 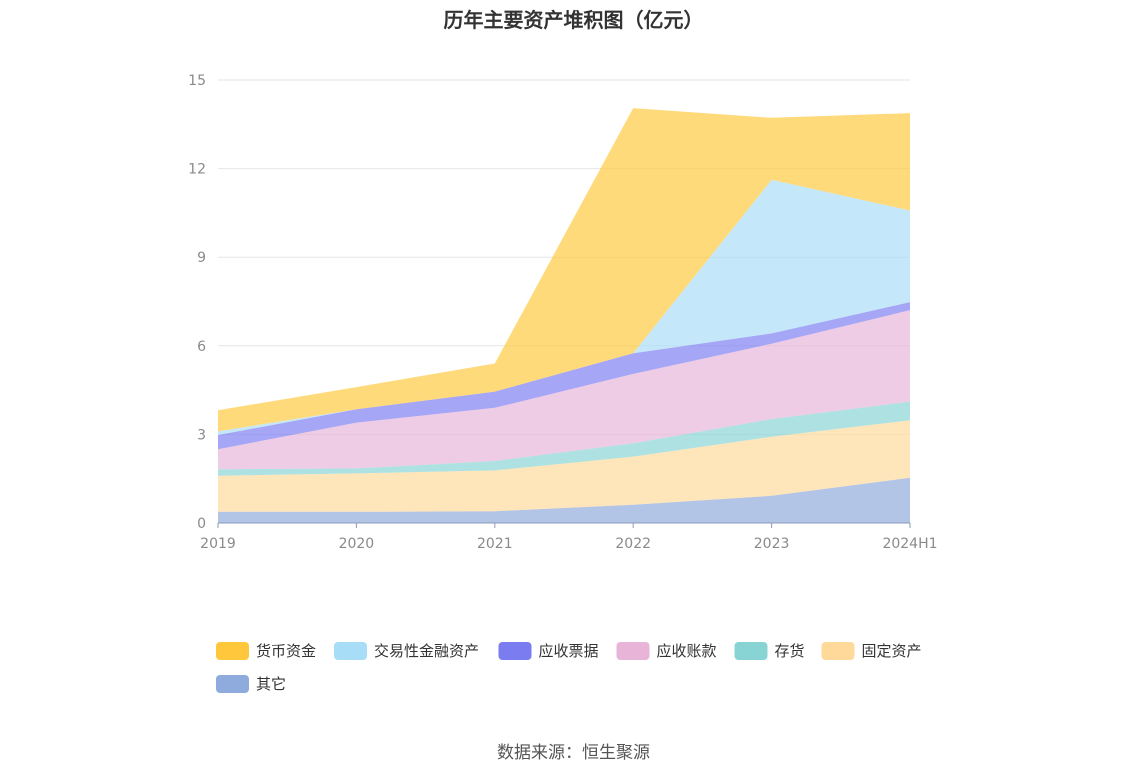 What do you see at coordinates (772, 544) in the screenshot?
I see `x-tick-label: 2023` at bounding box center [772, 544].